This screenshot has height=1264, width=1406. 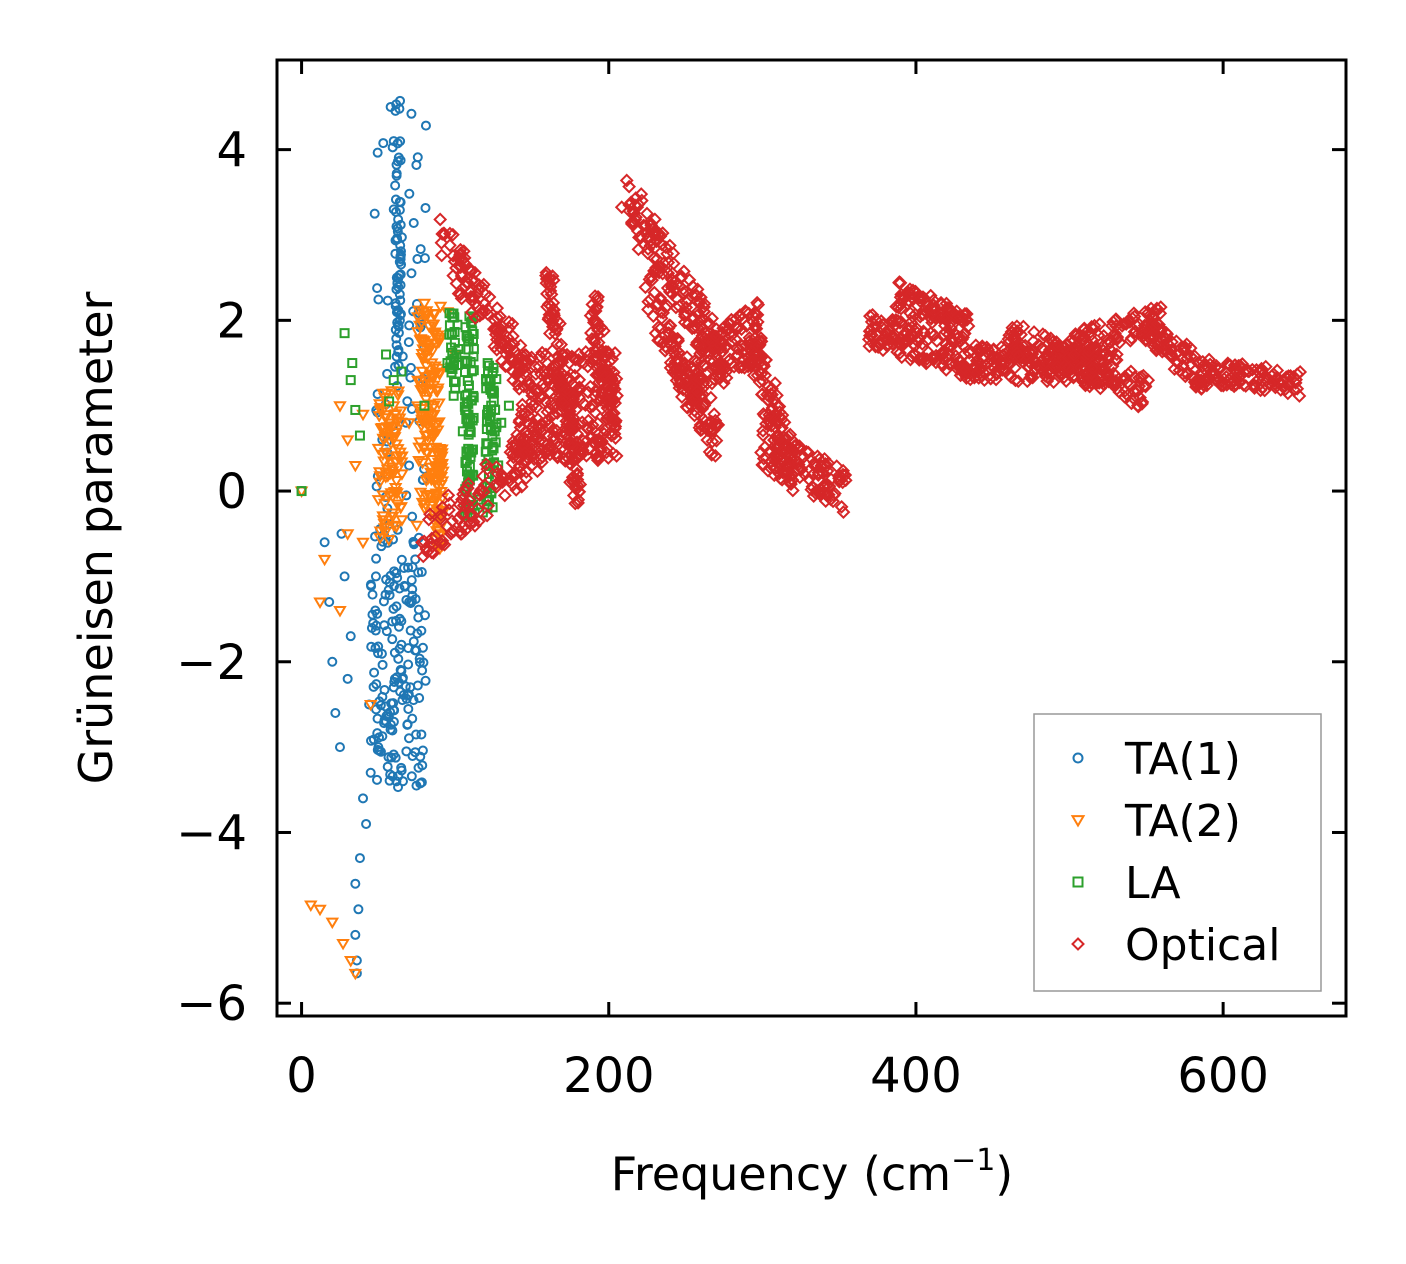 I want to click on y-axis-title: Grüneisen parameter, so click(x=96, y=537).